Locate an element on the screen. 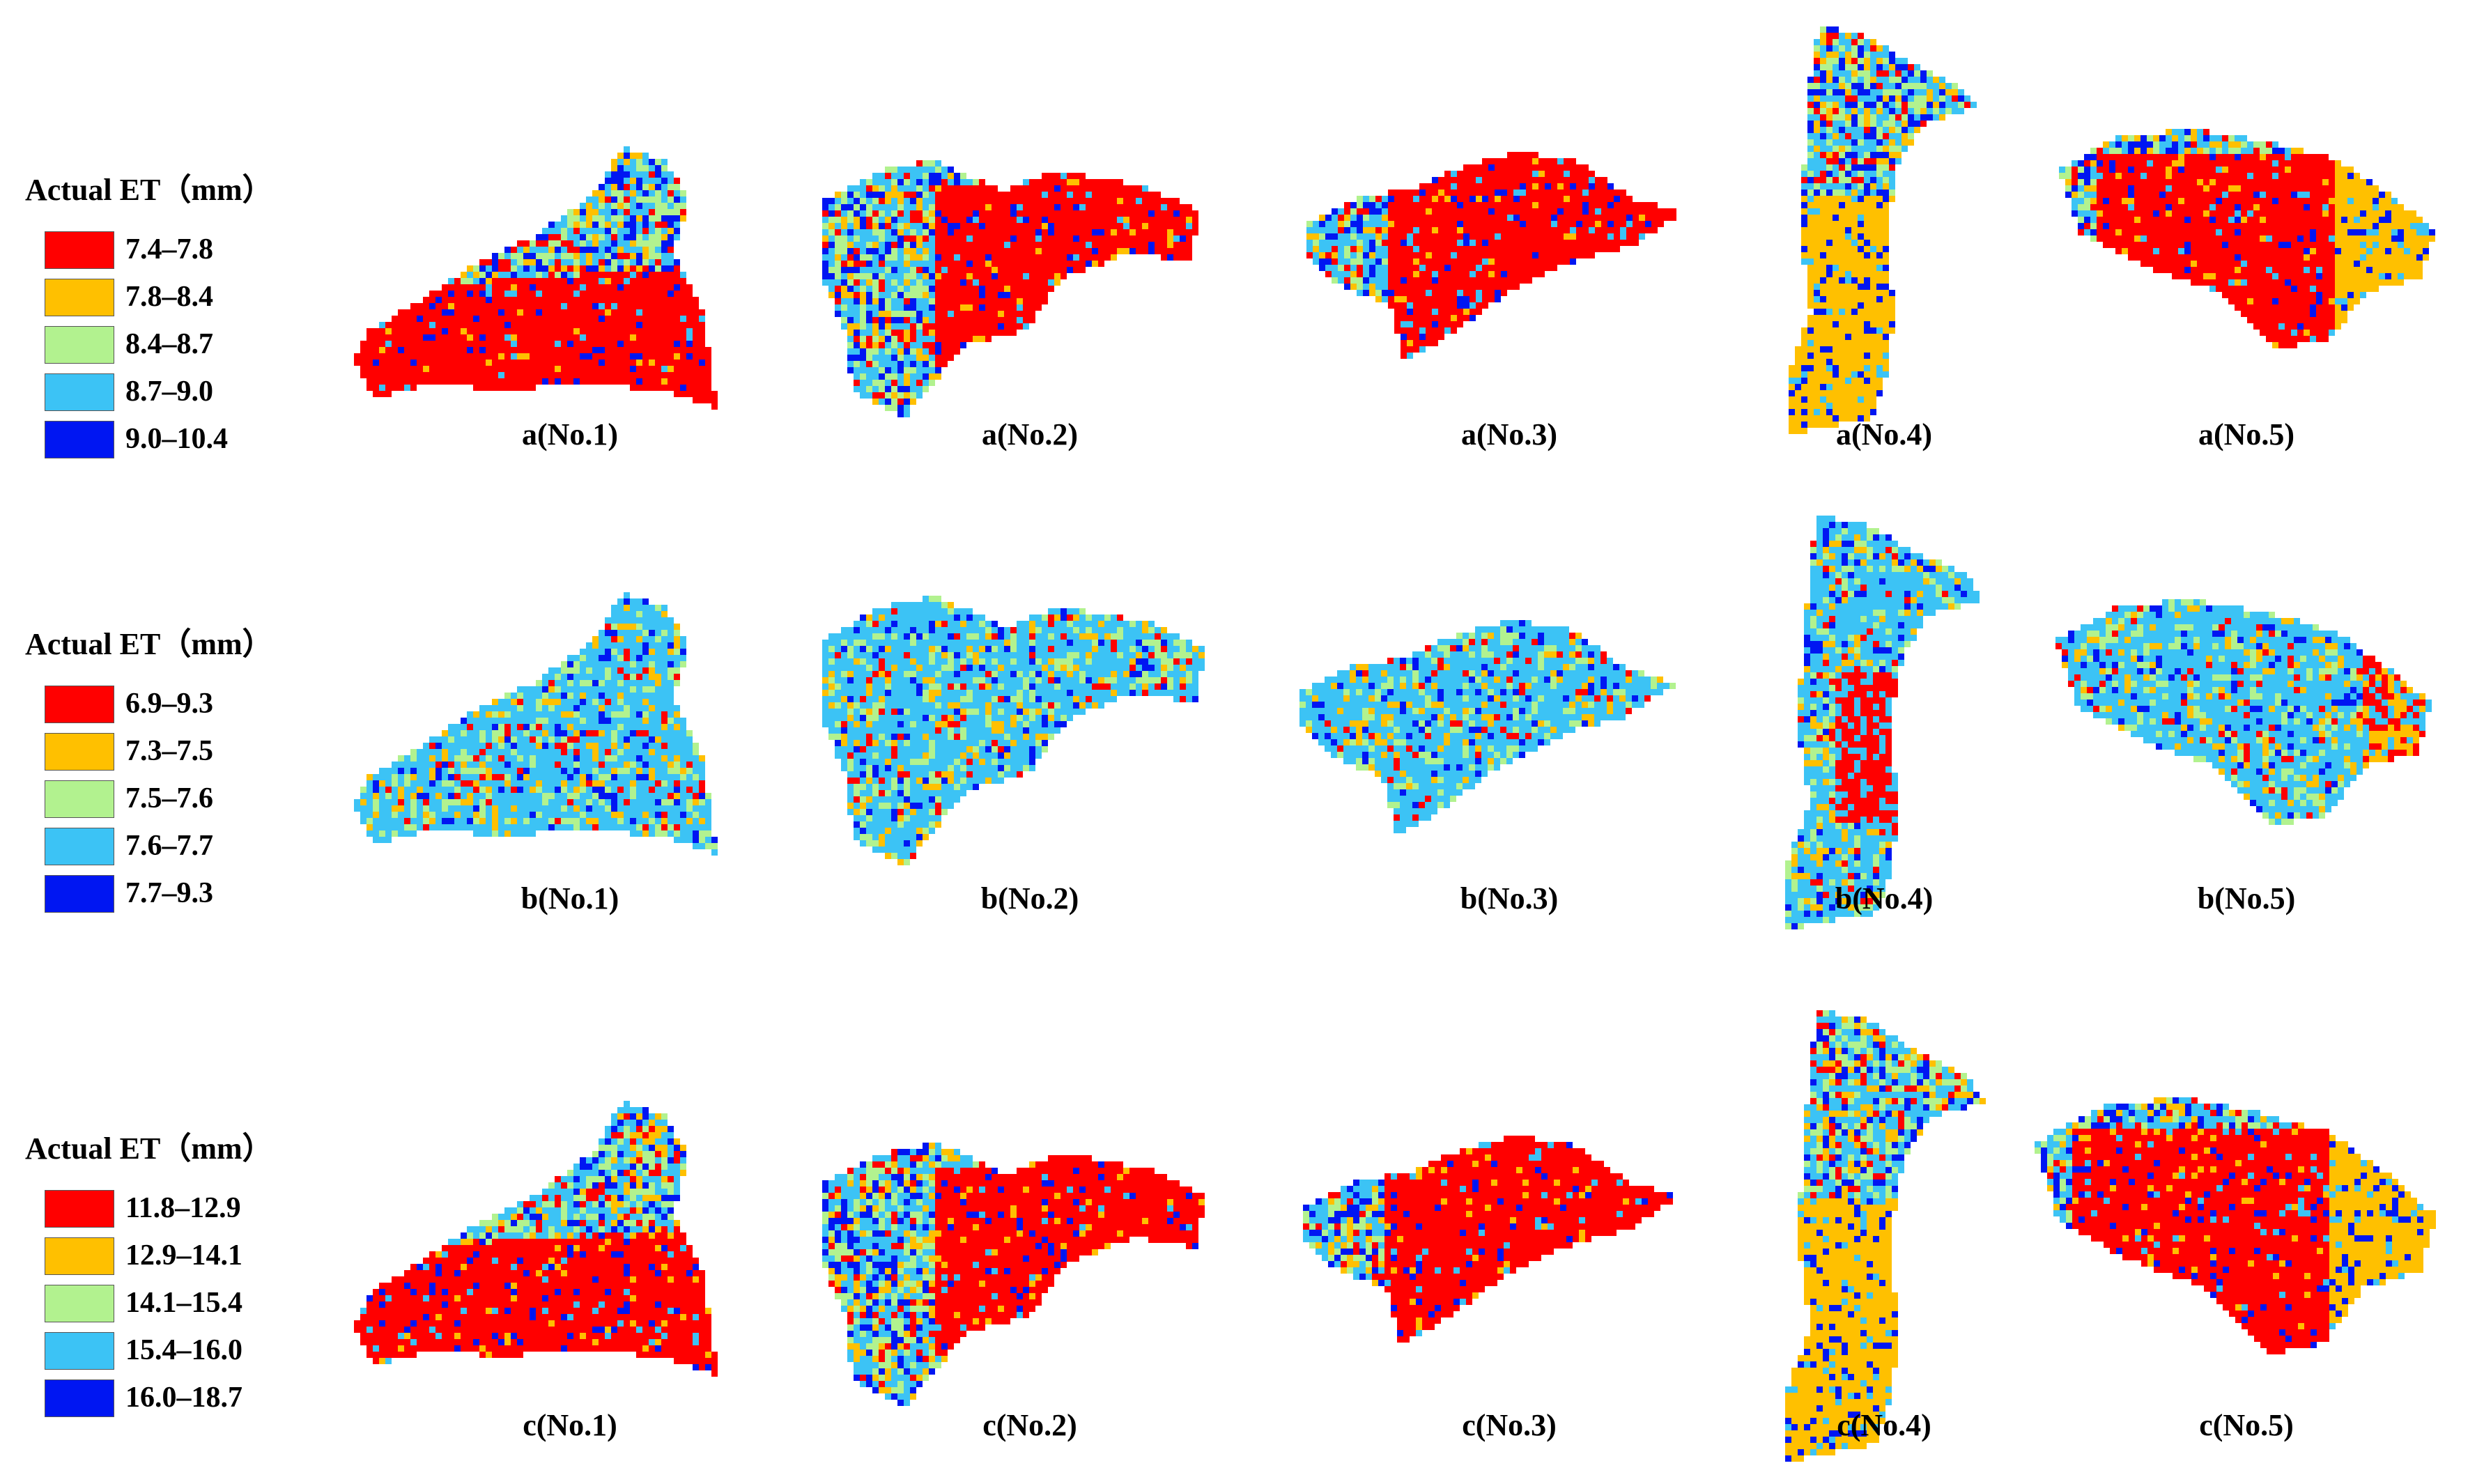 The width and height of the screenshot is (2484, 1484). legend-label: 15.4–16.0 is located at coordinates (183, 1350).